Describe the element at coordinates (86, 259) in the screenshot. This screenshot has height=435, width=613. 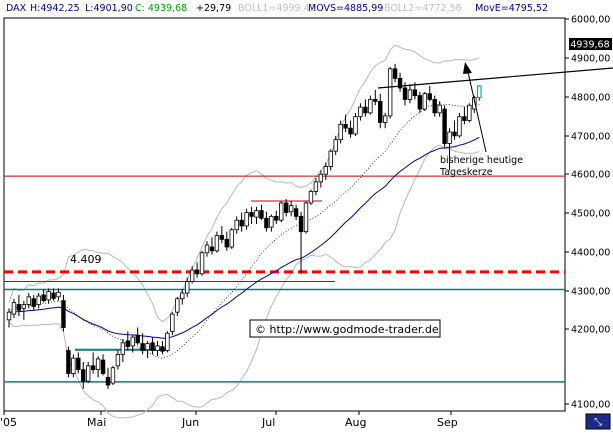
I see `level-label: 4.409` at that location.